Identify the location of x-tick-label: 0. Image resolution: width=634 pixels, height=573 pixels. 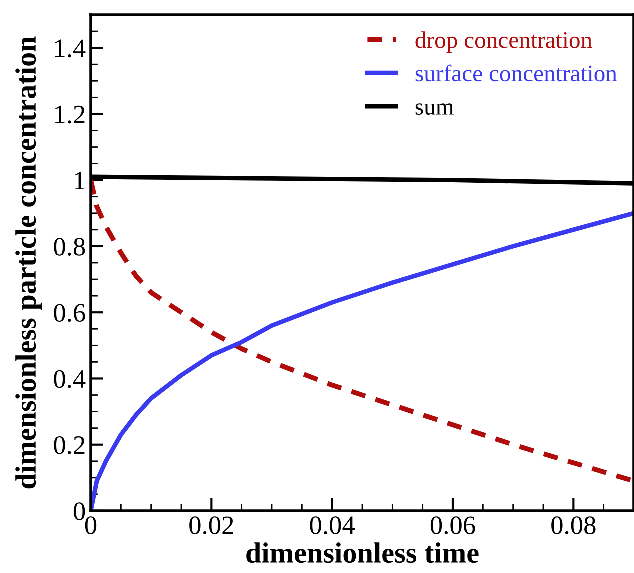
(91, 525).